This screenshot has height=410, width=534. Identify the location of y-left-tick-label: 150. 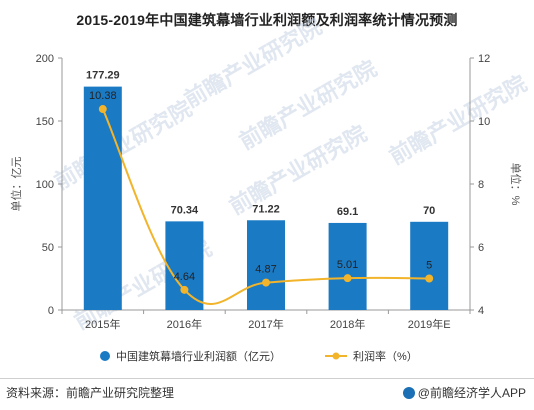
(45, 122).